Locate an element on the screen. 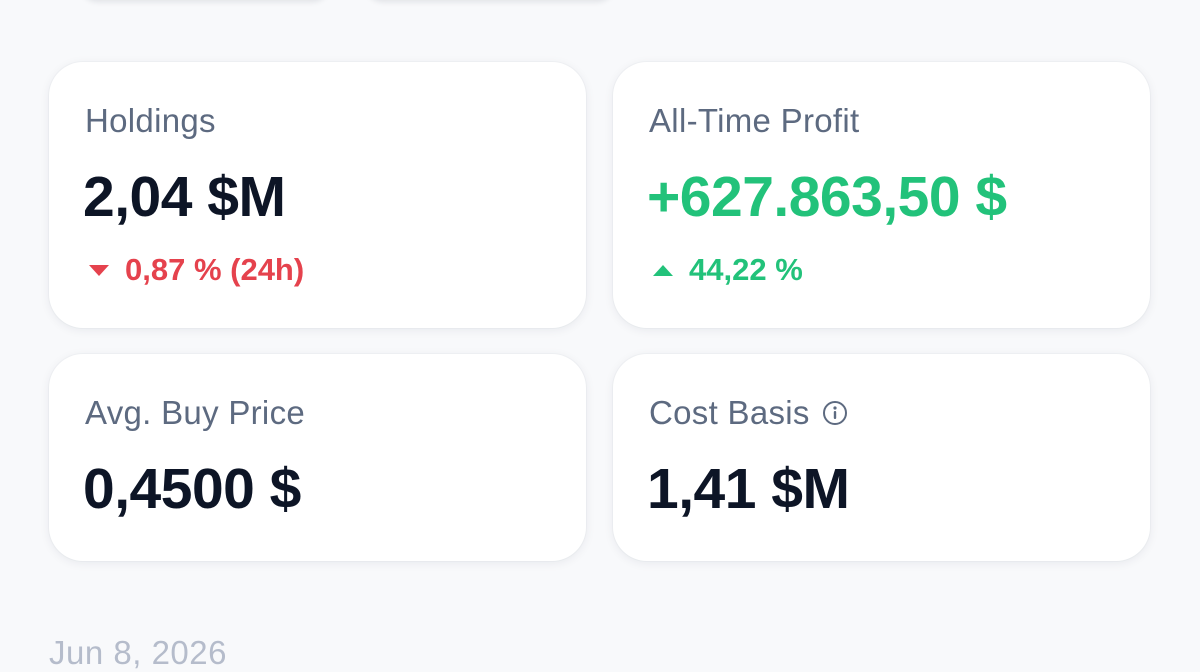  cost-basis-value: 1,41 $M is located at coordinates (748, 489).